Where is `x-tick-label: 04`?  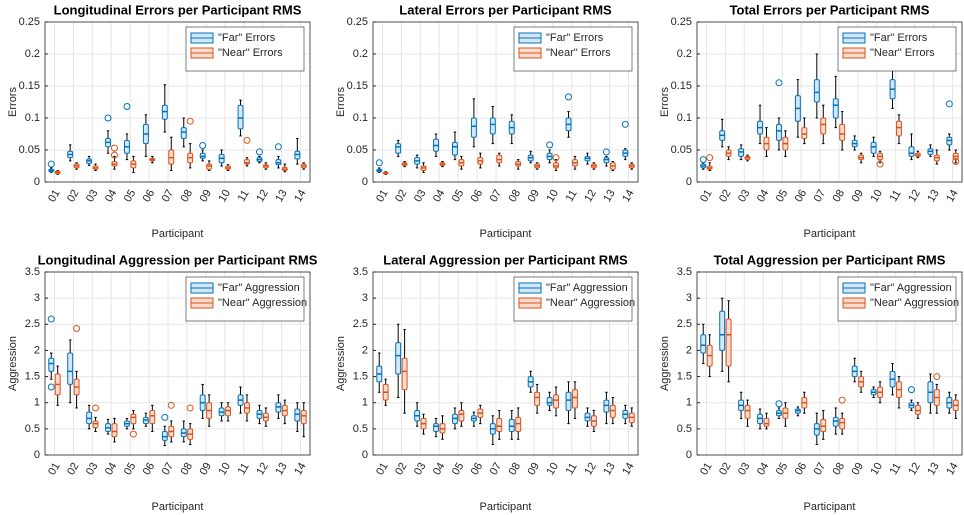
x-tick-label: 04 is located at coordinates (111, 196).